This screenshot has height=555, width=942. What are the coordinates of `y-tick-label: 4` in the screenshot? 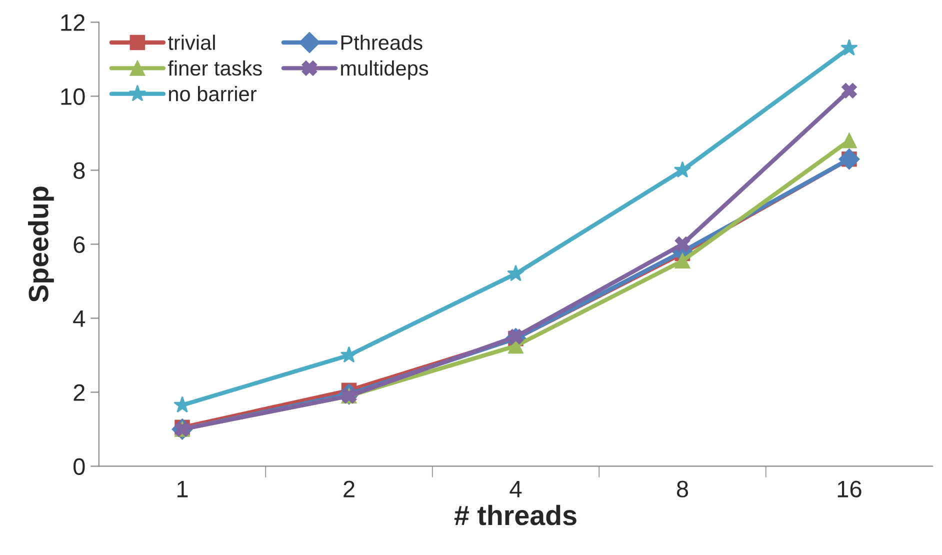 It's located at (79, 318).